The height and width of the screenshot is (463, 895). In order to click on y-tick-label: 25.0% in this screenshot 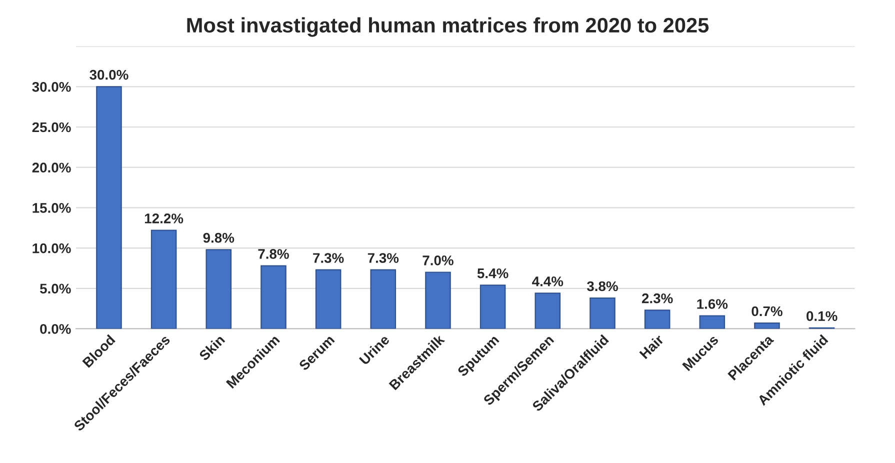, I will do `click(51, 127)`.